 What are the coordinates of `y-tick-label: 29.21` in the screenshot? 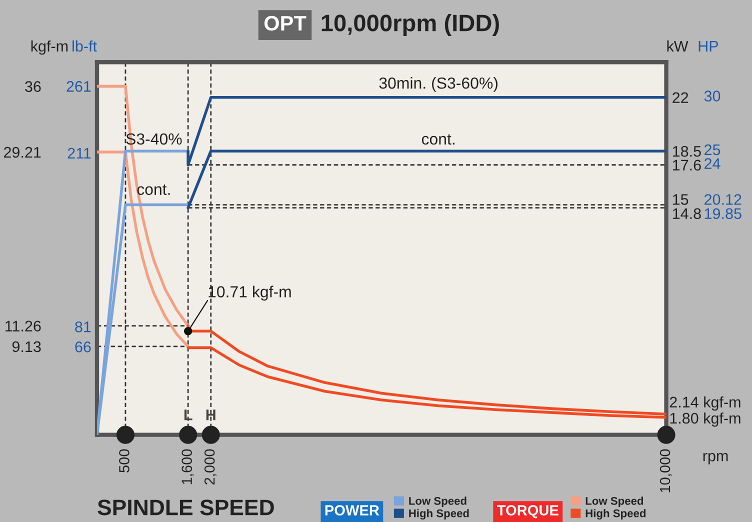 It's located at (22, 152).